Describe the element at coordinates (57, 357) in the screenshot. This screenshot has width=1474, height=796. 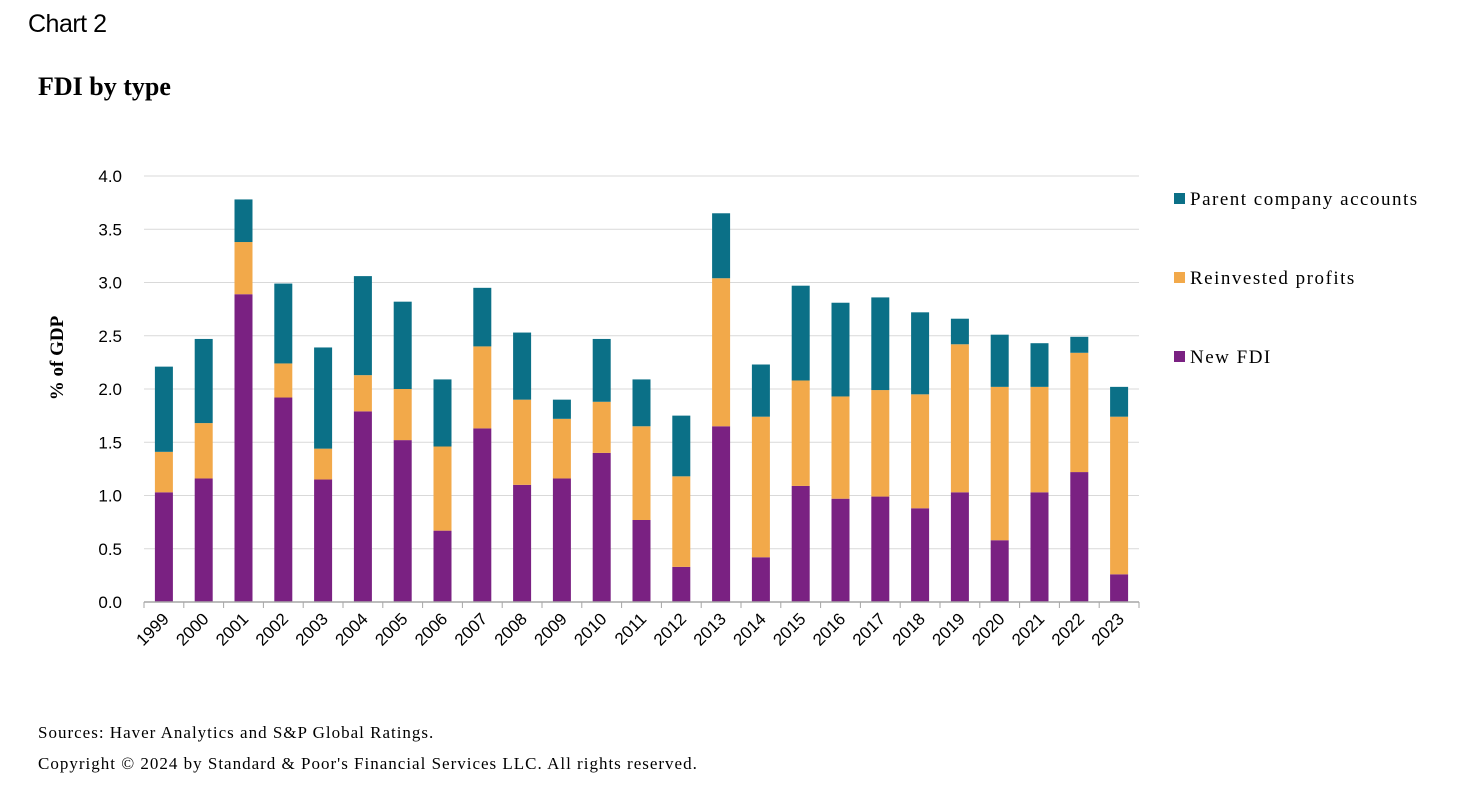
I see `y-axis-label: % of GDP` at that location.